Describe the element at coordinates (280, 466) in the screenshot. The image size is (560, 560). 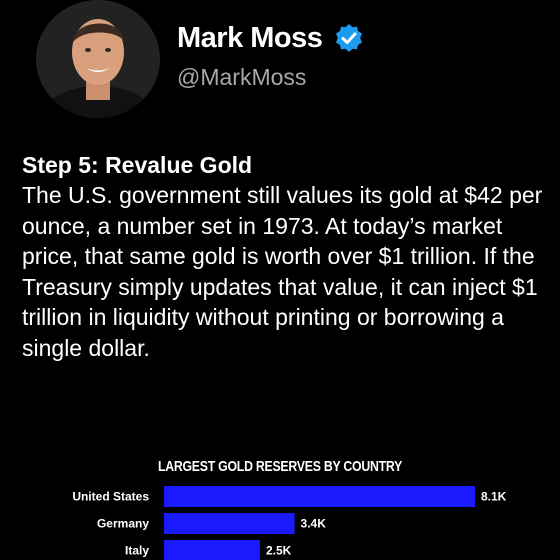
I see `chart-title: LARGEST GOLD RESERVES BY COUNTRY` at that location.